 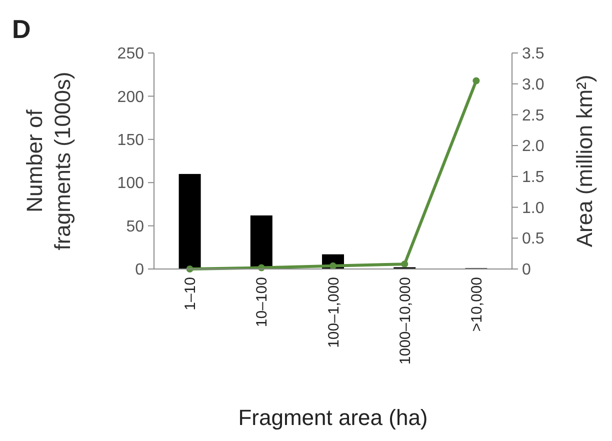 What do you see at coordinates (130, 54) in the screenshot?
I see `y-tick-label: 250` at bounding box center [130, 54].